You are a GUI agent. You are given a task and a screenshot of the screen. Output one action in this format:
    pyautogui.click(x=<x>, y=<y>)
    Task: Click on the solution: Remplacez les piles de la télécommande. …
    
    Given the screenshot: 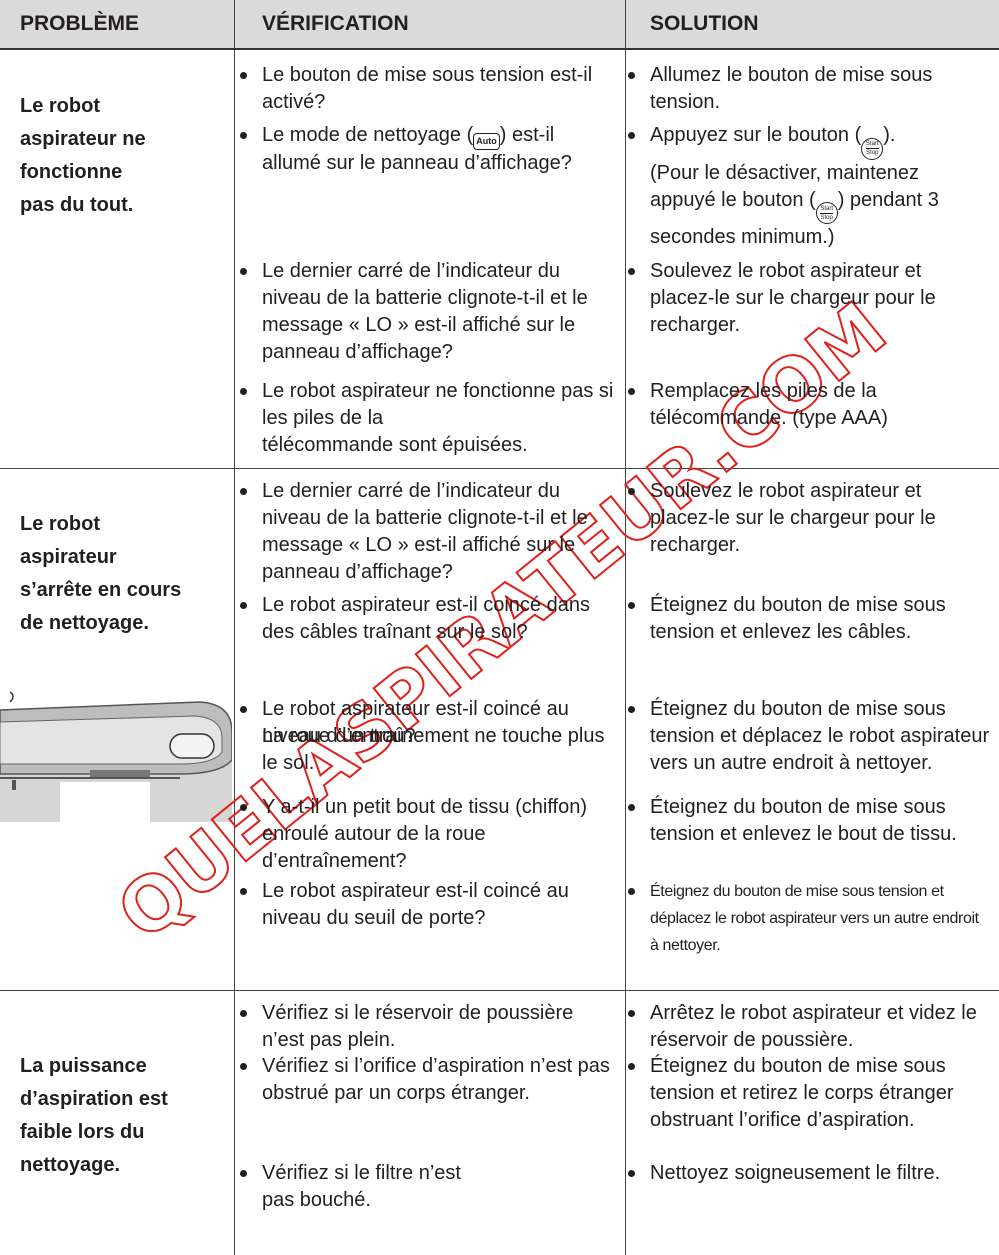 What is the action you would take?
    pyautogui.click(x=809, y=405)
    